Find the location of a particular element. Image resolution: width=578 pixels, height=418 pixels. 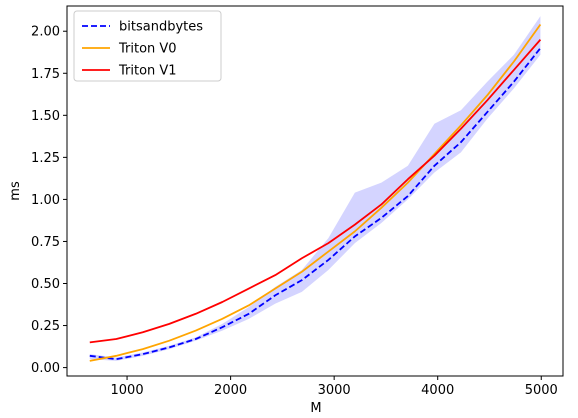

legend-box is located at coordinates (147, 46).